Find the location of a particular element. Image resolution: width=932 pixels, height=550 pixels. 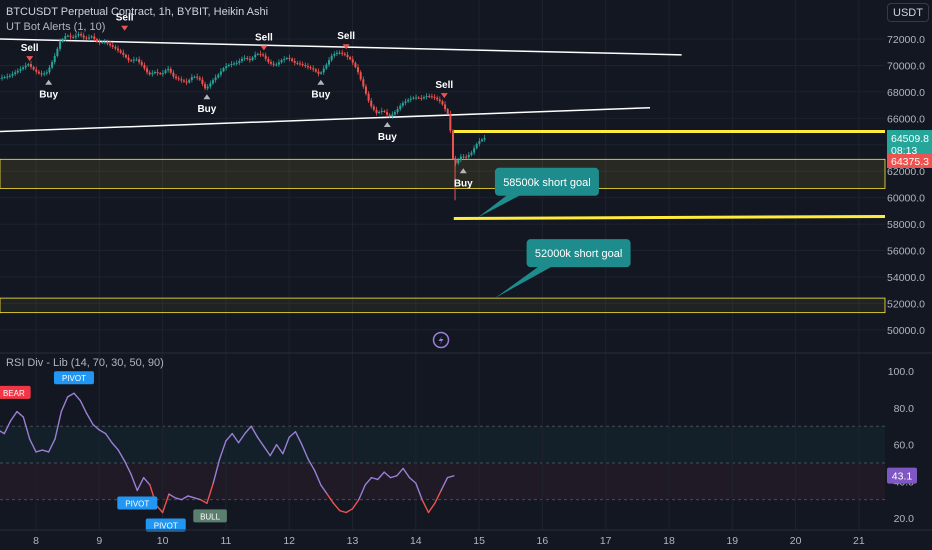

rsi-labels: BEAR PIVOT PIVOT PIVOT BULL is located at coordinates (113, 451).